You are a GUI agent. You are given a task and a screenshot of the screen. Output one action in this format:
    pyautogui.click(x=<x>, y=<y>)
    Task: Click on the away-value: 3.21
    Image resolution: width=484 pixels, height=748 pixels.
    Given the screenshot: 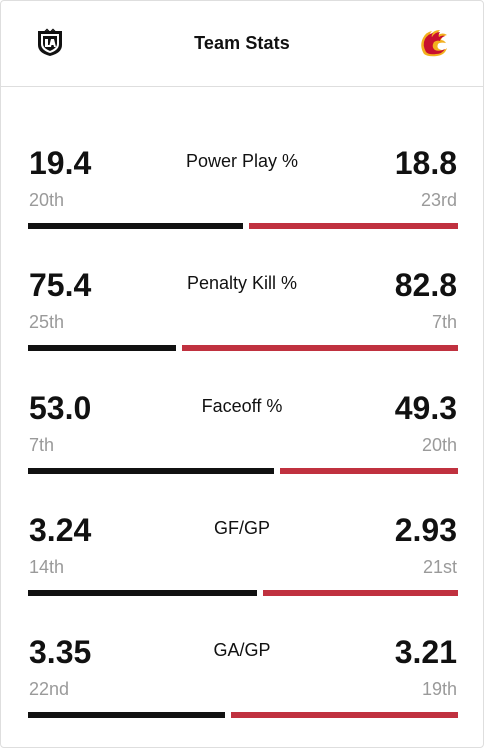 What is the action you would take?
    pyautogui.click(x=425, y=652)
    